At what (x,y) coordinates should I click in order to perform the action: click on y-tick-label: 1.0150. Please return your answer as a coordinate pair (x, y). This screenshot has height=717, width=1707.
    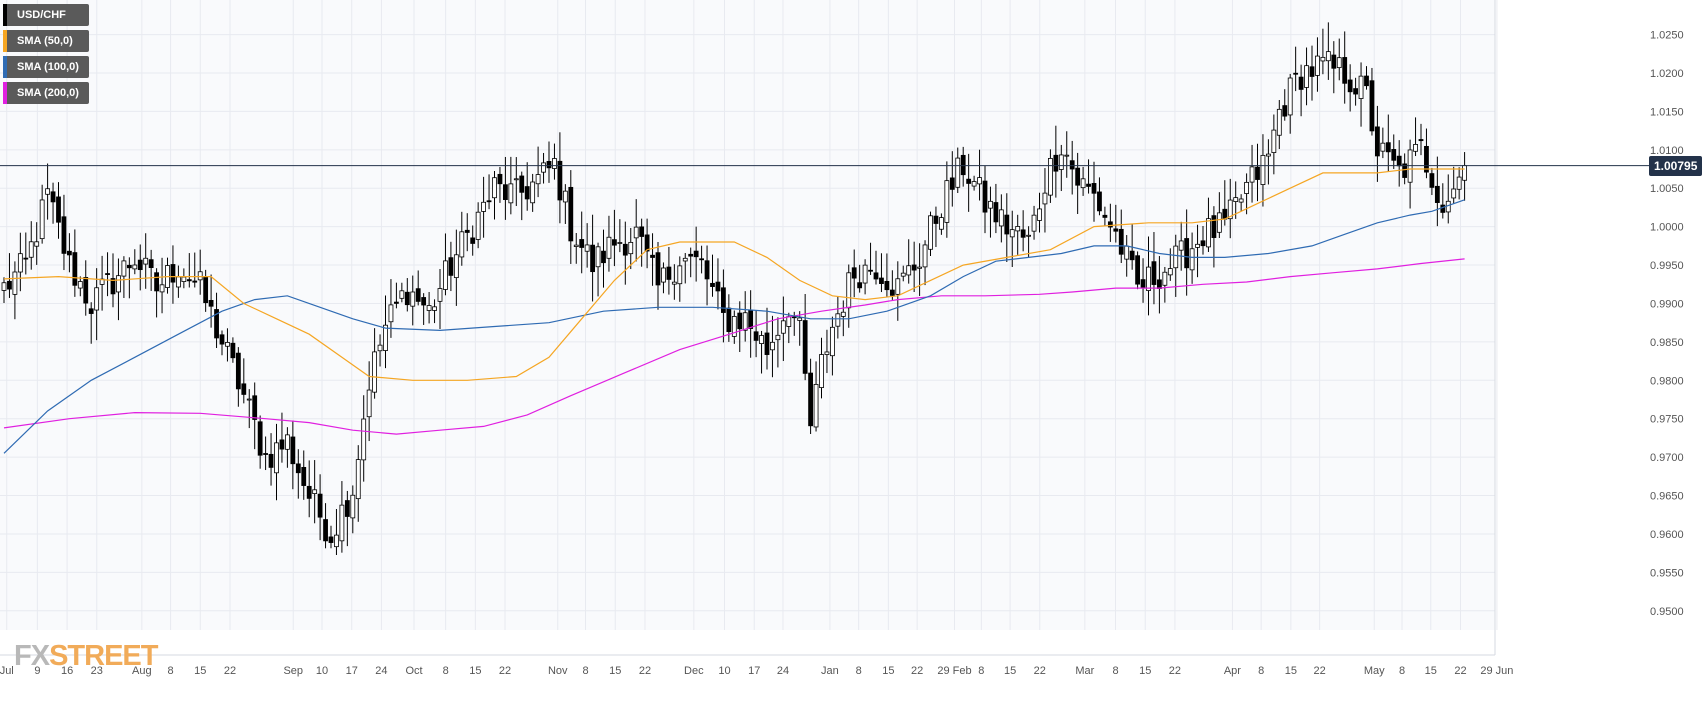
    Looking at the image, I should click on (1667, 112).